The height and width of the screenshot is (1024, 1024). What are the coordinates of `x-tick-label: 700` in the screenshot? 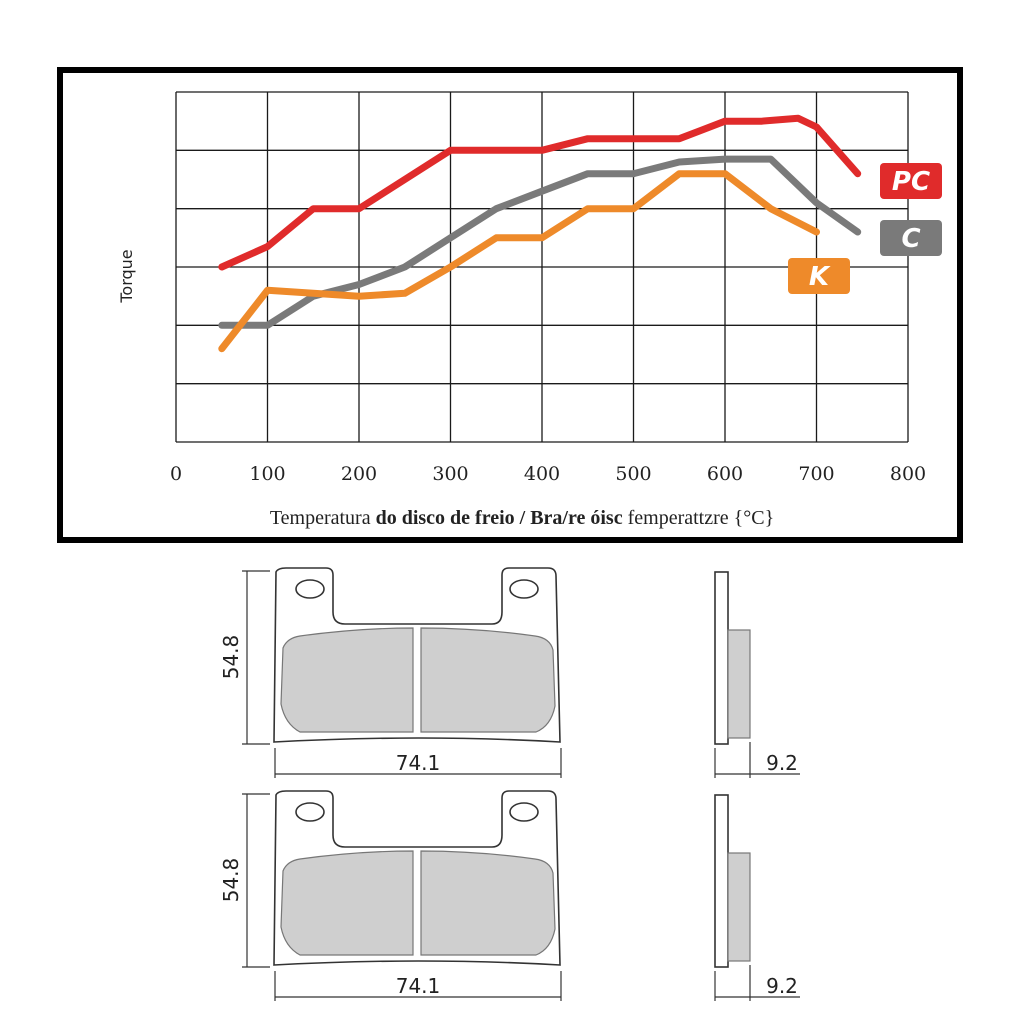 It's located at (816, 474).